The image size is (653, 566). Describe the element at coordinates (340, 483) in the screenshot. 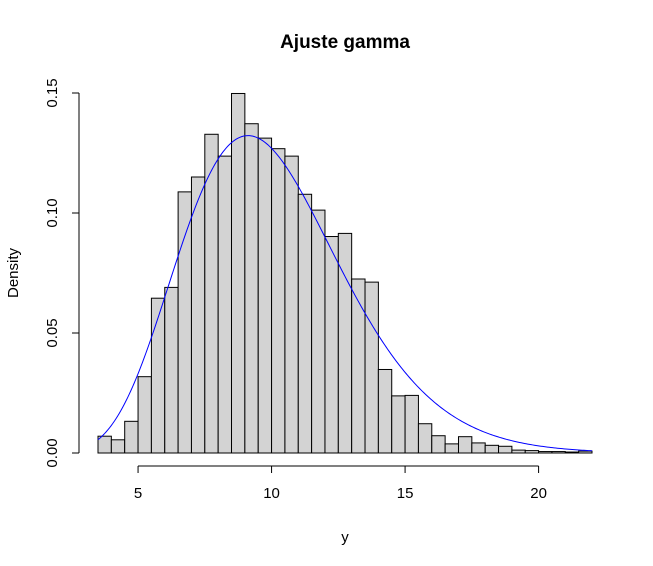

I see `x-axis: 5 10 15 20` at that location.